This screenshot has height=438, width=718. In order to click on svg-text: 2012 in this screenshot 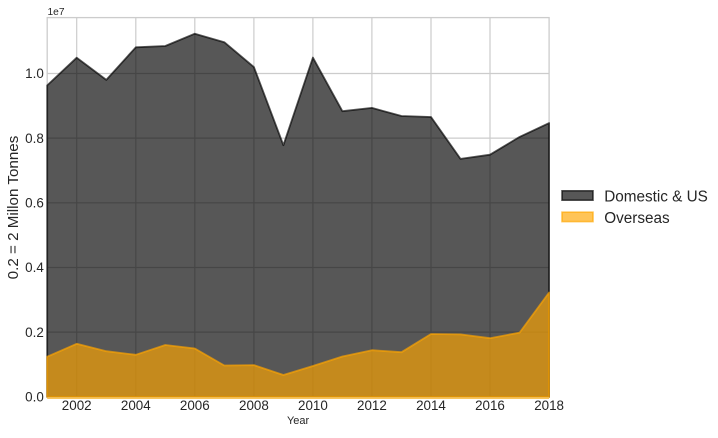, I will do `click(372, 405)`.